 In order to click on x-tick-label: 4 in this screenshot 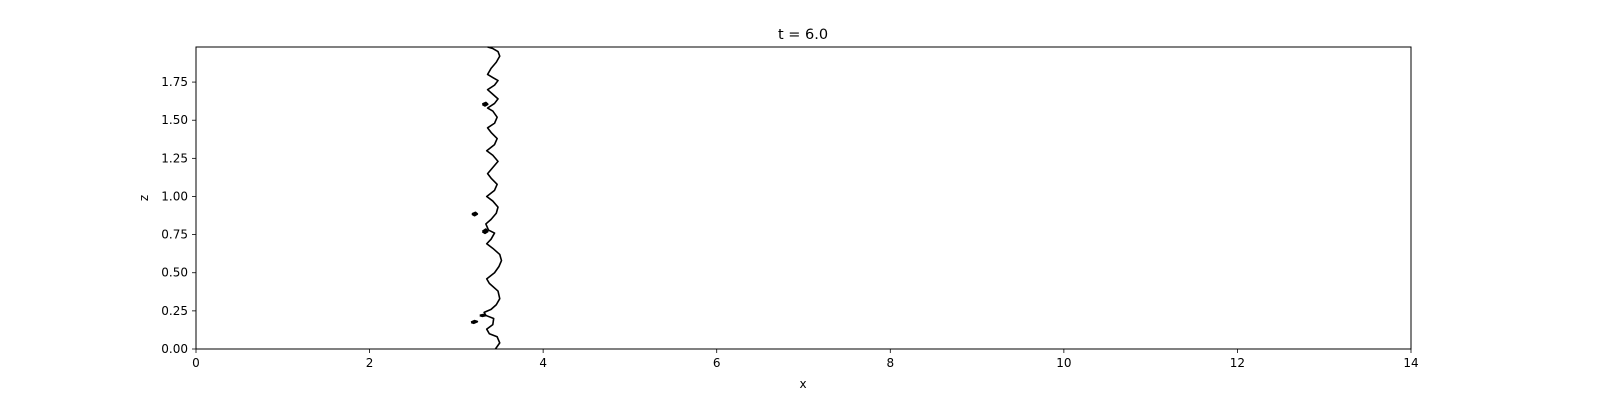, I will do `click(543, 363)`.